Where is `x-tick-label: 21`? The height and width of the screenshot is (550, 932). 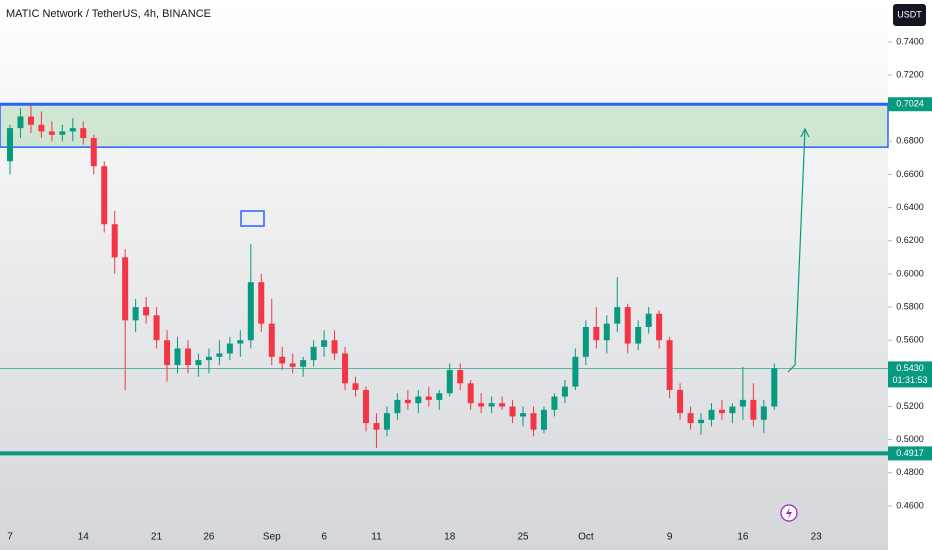 x-tick-label: 21 is located at coordinates (157, 537).